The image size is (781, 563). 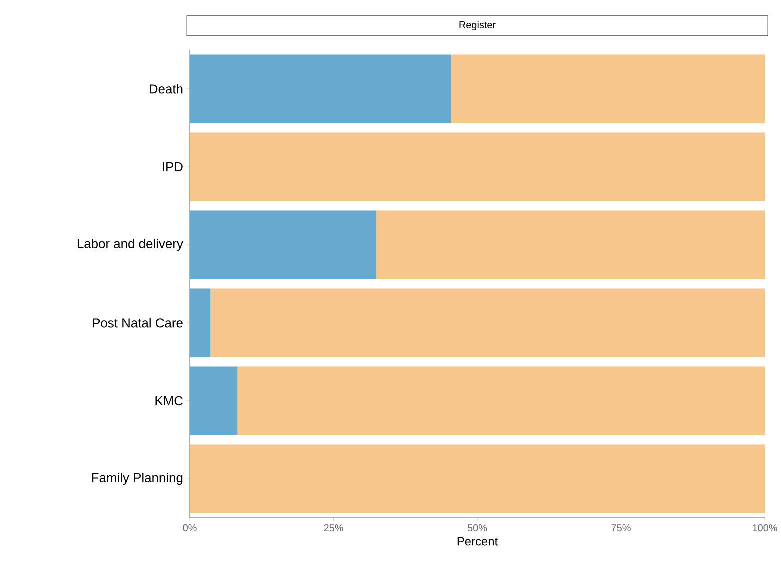 I want to click on y-tick-label: Labor and delivery, so click(x=131, y=245).